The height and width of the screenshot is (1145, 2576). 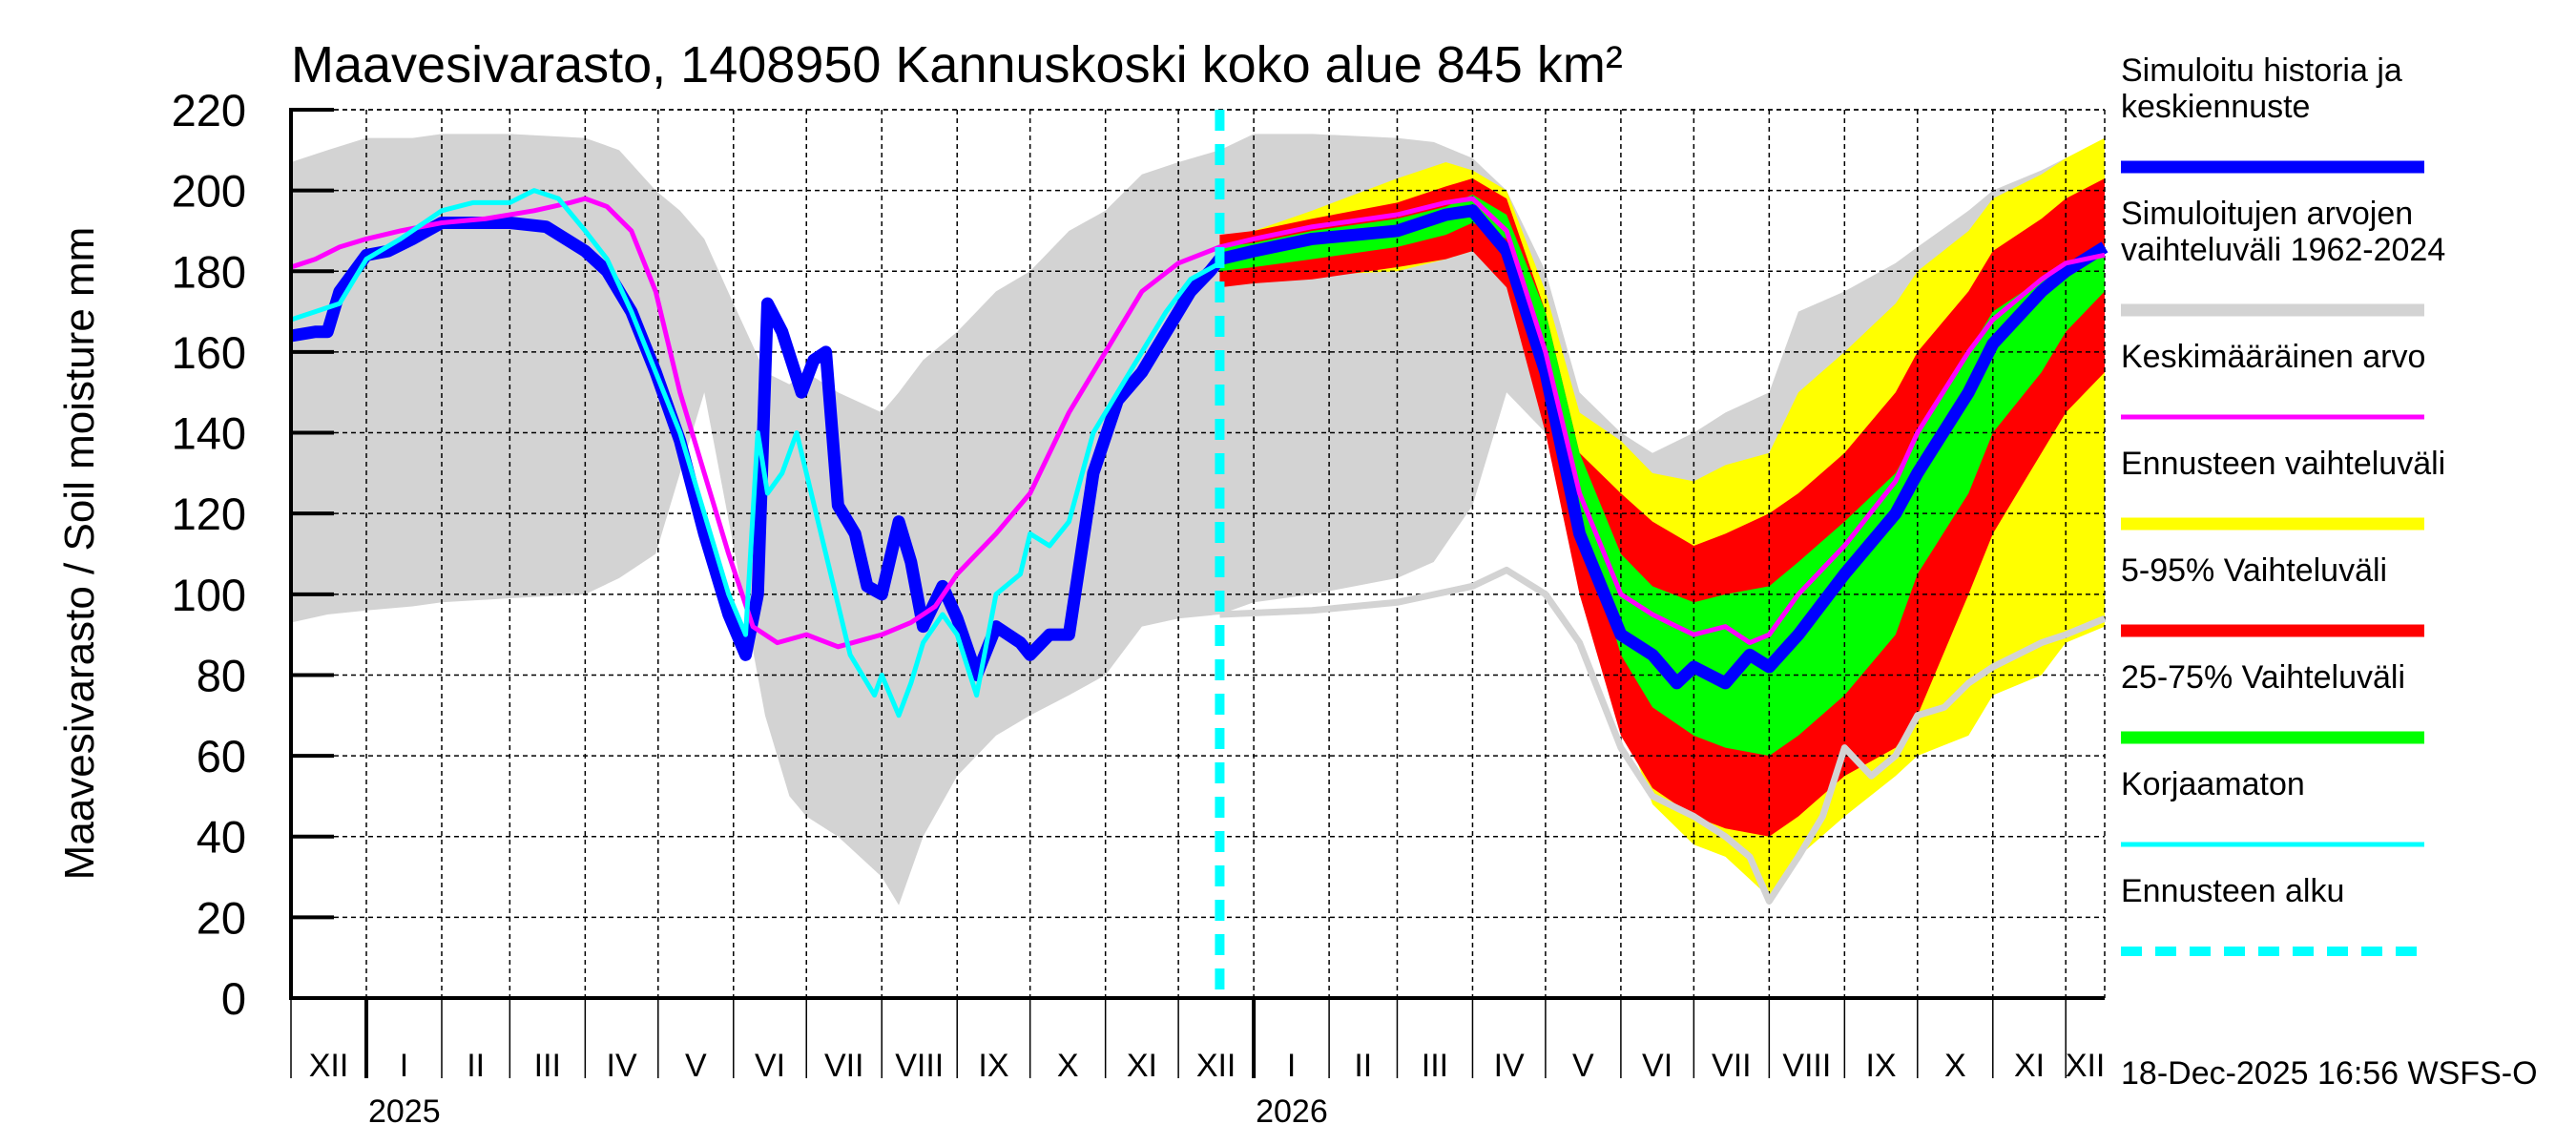 I want to click on legend-item: 25-75% Vaihteluväli, so click(x=2272, y=702).